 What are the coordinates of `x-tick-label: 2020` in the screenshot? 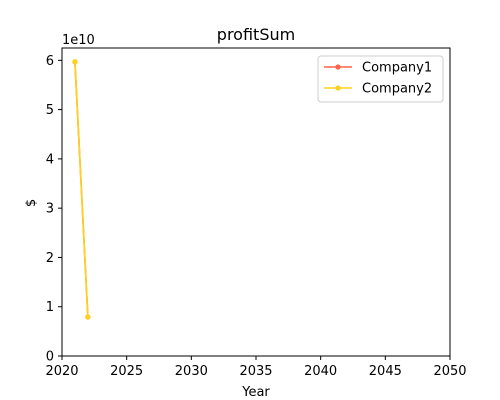 It's located at (61, 371).